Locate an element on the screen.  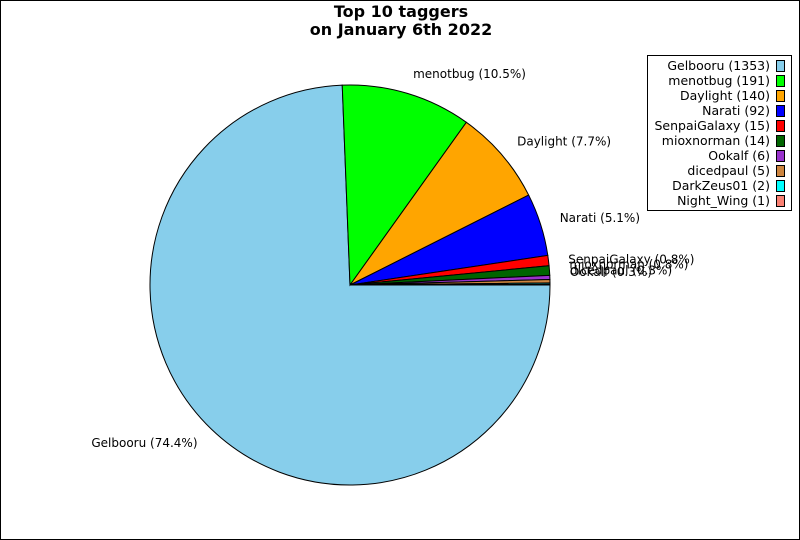
pie-slice-menotbug is located at coordinates (404, 185).